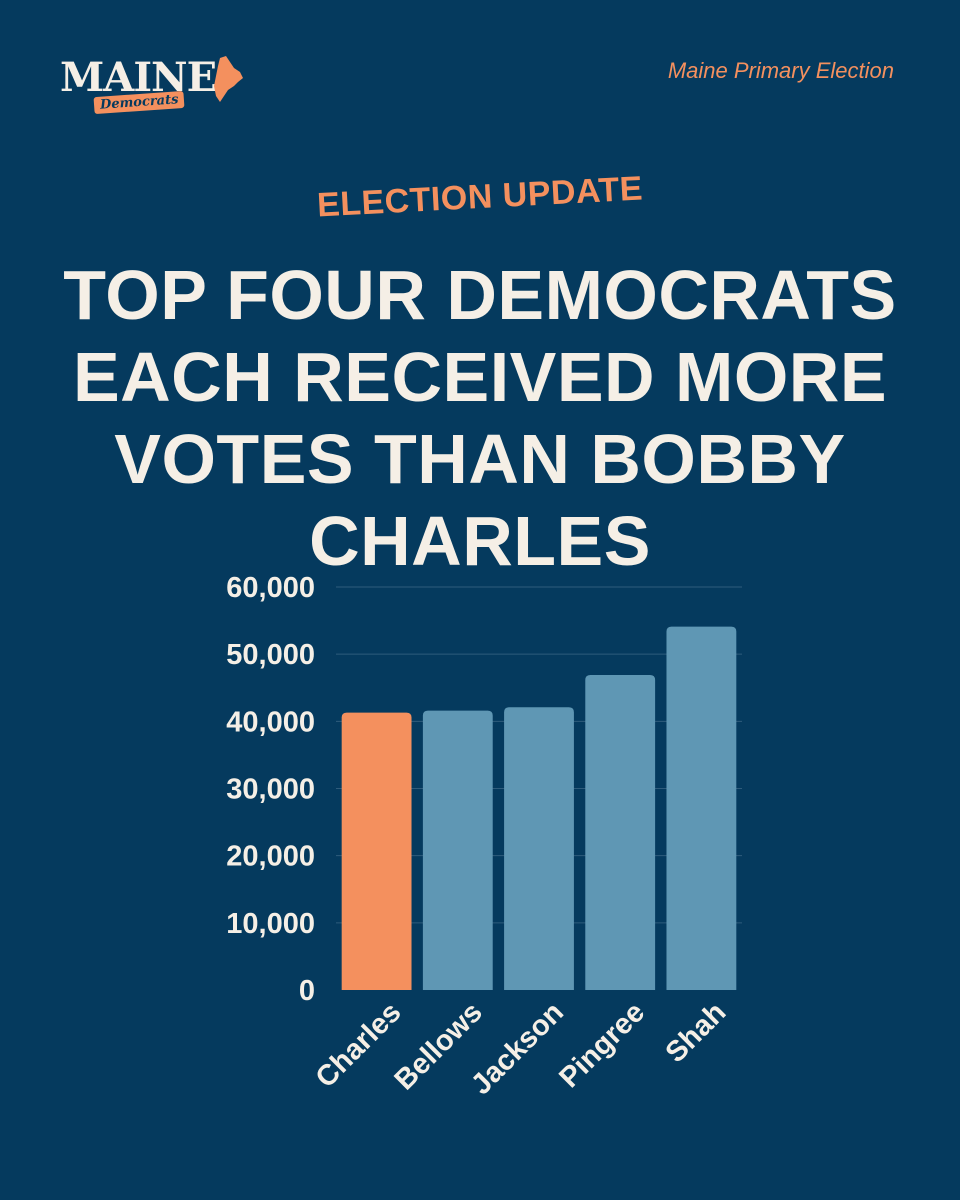 Image resolution: width=960 pixels, height=1200 pixels. What do you see at coordinates (270, 588) in the screenshot?
I see `y-tick-label: 60,000` at bounding box center [270, 588].